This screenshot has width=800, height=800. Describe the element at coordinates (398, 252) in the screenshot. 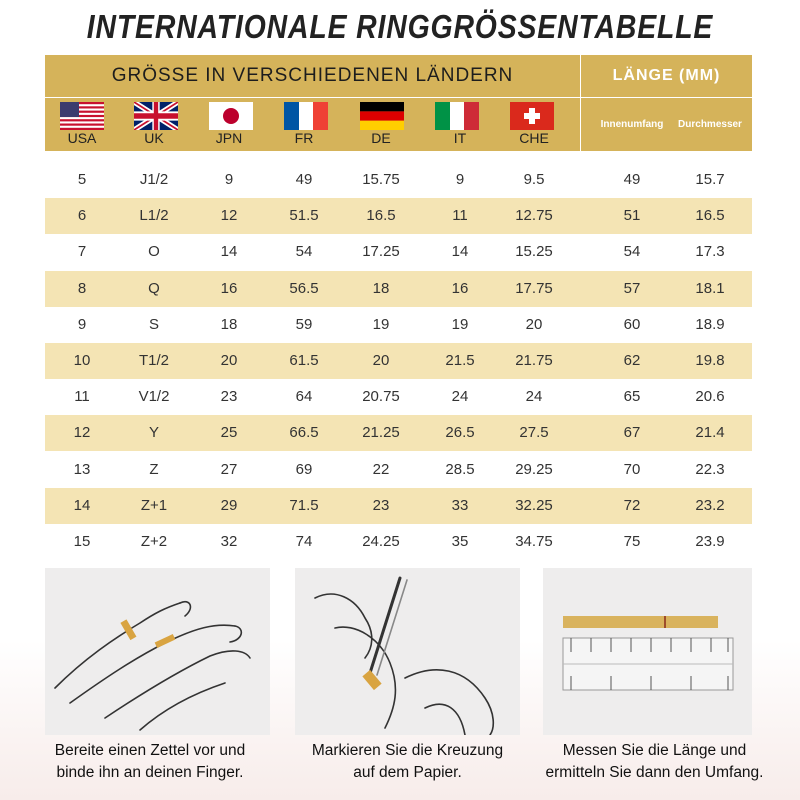

I see `table-row: 7 O 14 54 17.25 14 15.25 54 17.3` at that location.